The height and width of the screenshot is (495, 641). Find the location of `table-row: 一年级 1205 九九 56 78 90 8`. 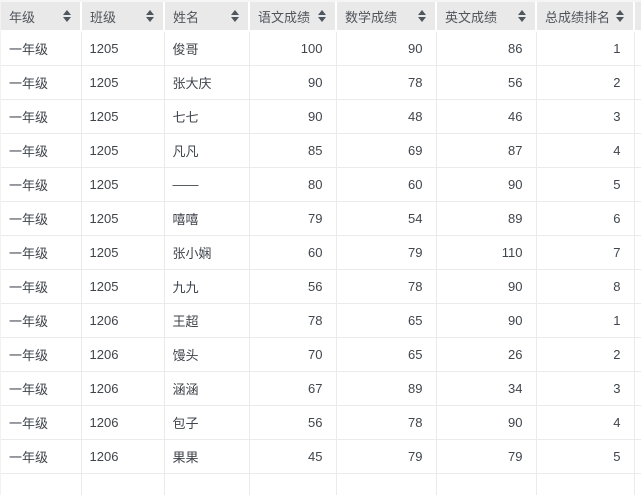

table-row: 一年级 1205 九九 56 78 90 8 is located at coordinates (321, 286).